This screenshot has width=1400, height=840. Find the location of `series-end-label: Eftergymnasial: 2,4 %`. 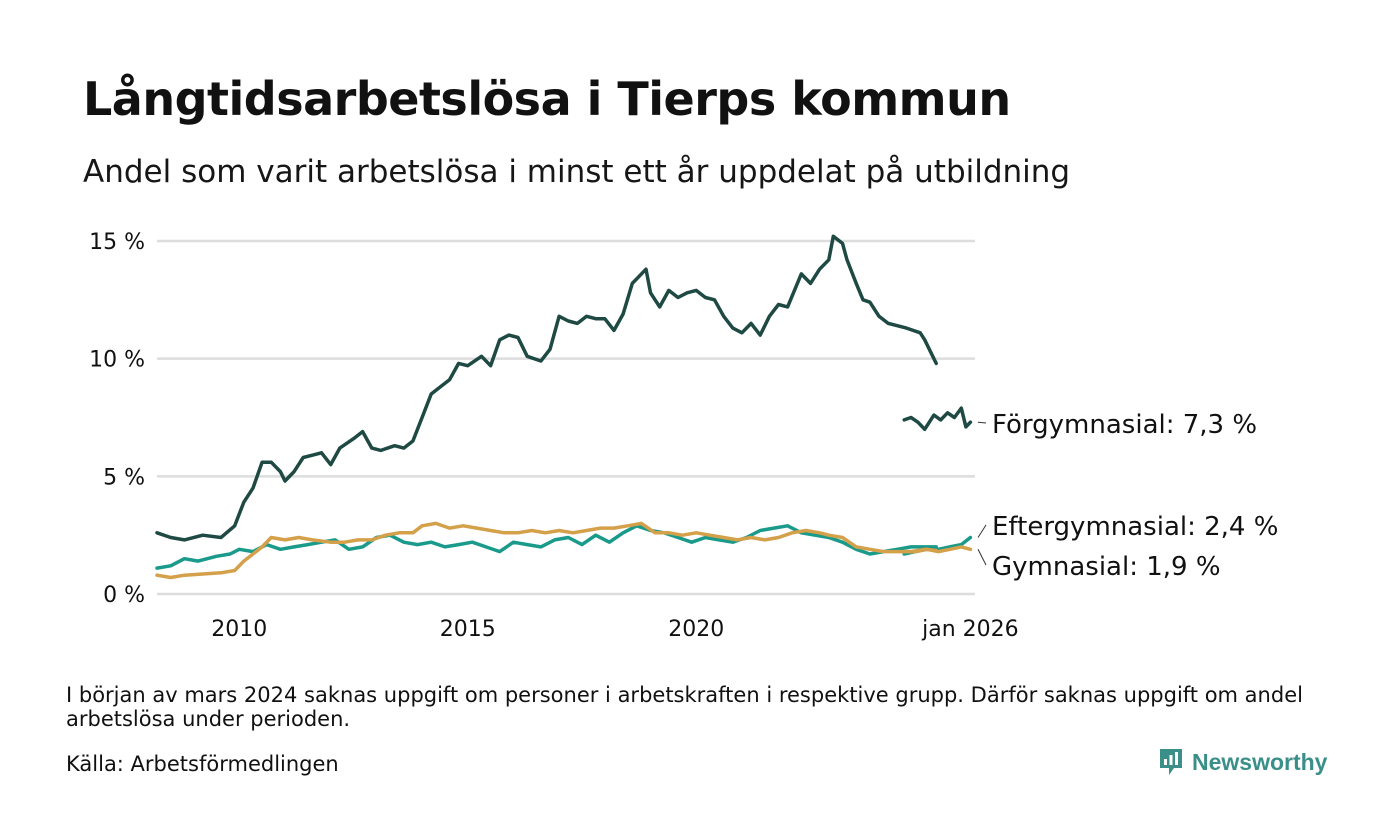

series-end-label: Eftergymnasial: 2,4 % is located at coordinates (1135, 527).